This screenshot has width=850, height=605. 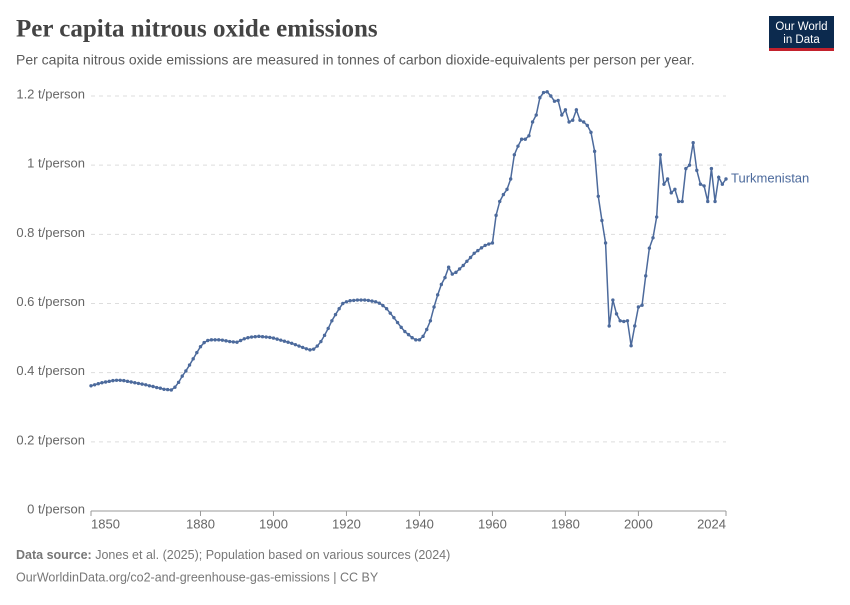 I want to click on logo-stripe, so click(x=801, y=49).